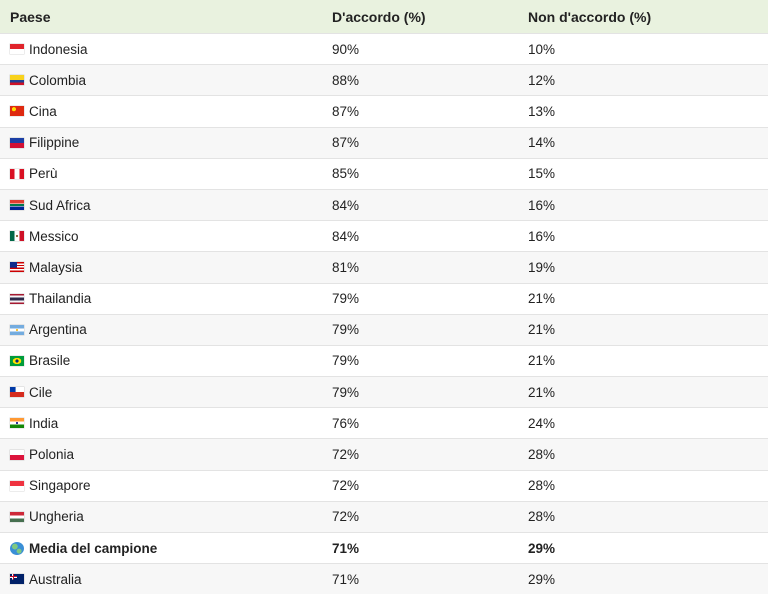  Describe the element at coordinates (56, 517) in the screenshot. I see `country-name: Ungheria` at that location.